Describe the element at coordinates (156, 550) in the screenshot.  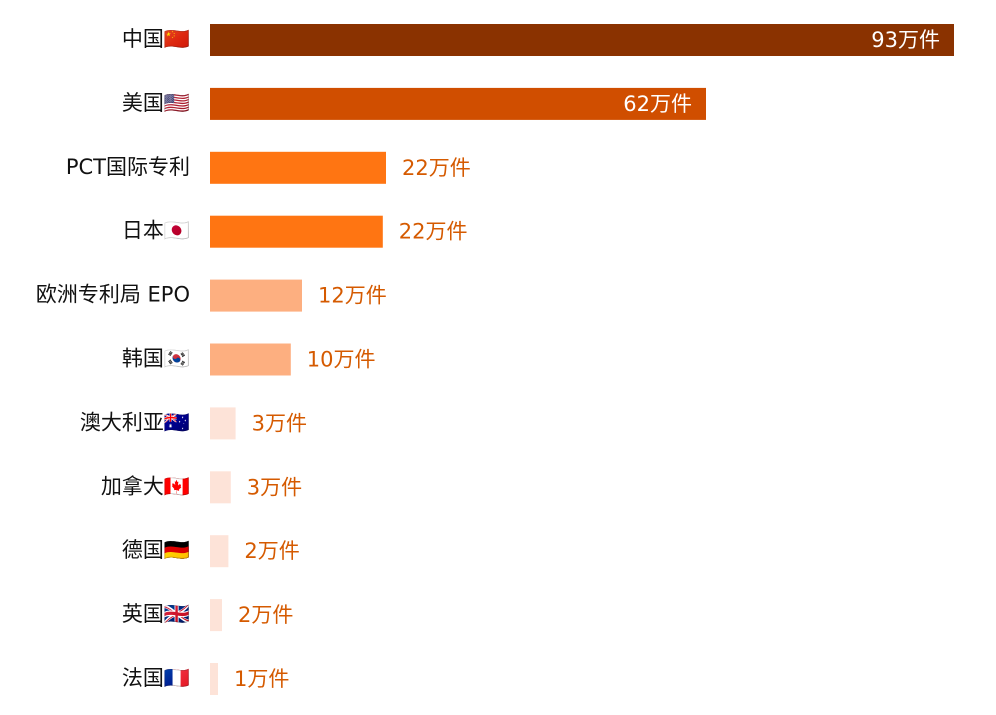
I see `category-label: 德国🇩🇪` at that location.